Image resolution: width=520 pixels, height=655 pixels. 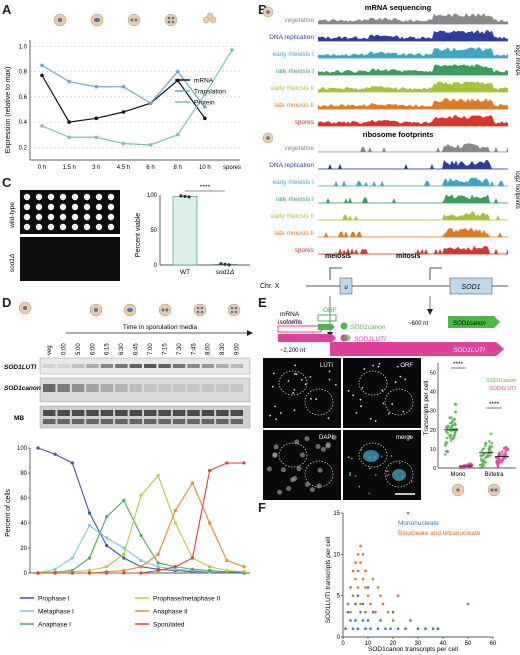 I want to click on blot-mb, so click(x=145, y=417).